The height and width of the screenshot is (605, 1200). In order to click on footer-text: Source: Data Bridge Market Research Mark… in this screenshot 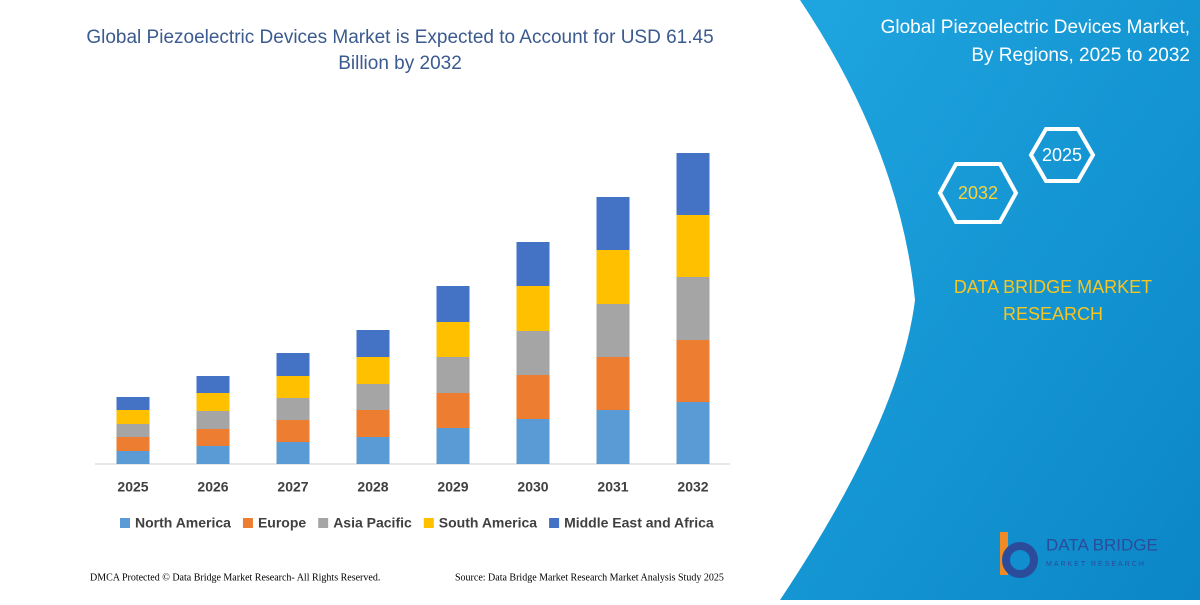, I will do `click(589, 577)`.